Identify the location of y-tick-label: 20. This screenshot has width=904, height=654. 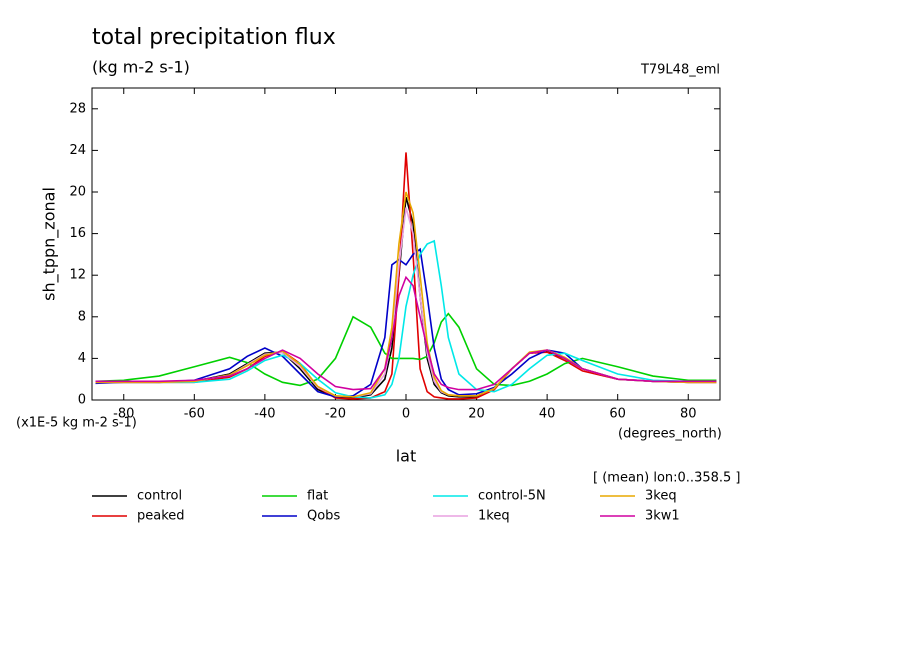
(77, 192).